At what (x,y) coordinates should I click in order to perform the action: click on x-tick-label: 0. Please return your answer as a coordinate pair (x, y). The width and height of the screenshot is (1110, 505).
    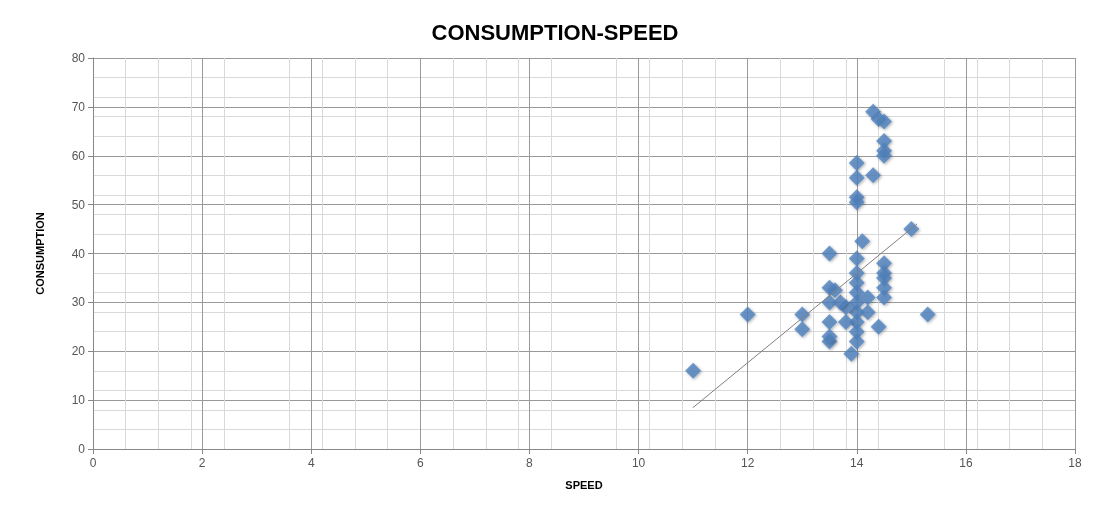
    Looking at the image, I should click on (93, 463).